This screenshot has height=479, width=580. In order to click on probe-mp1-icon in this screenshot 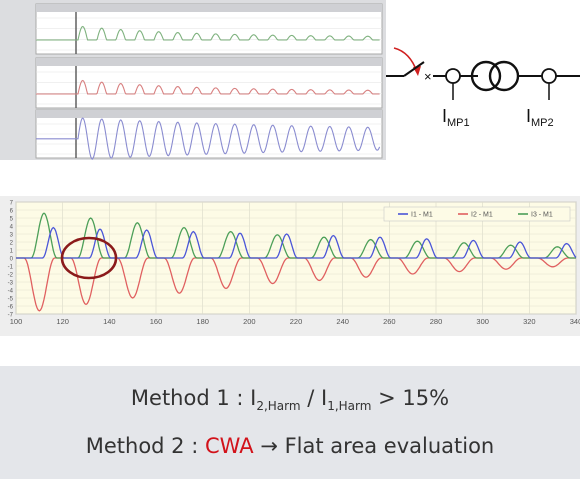, I will do `click(453, 76)`.